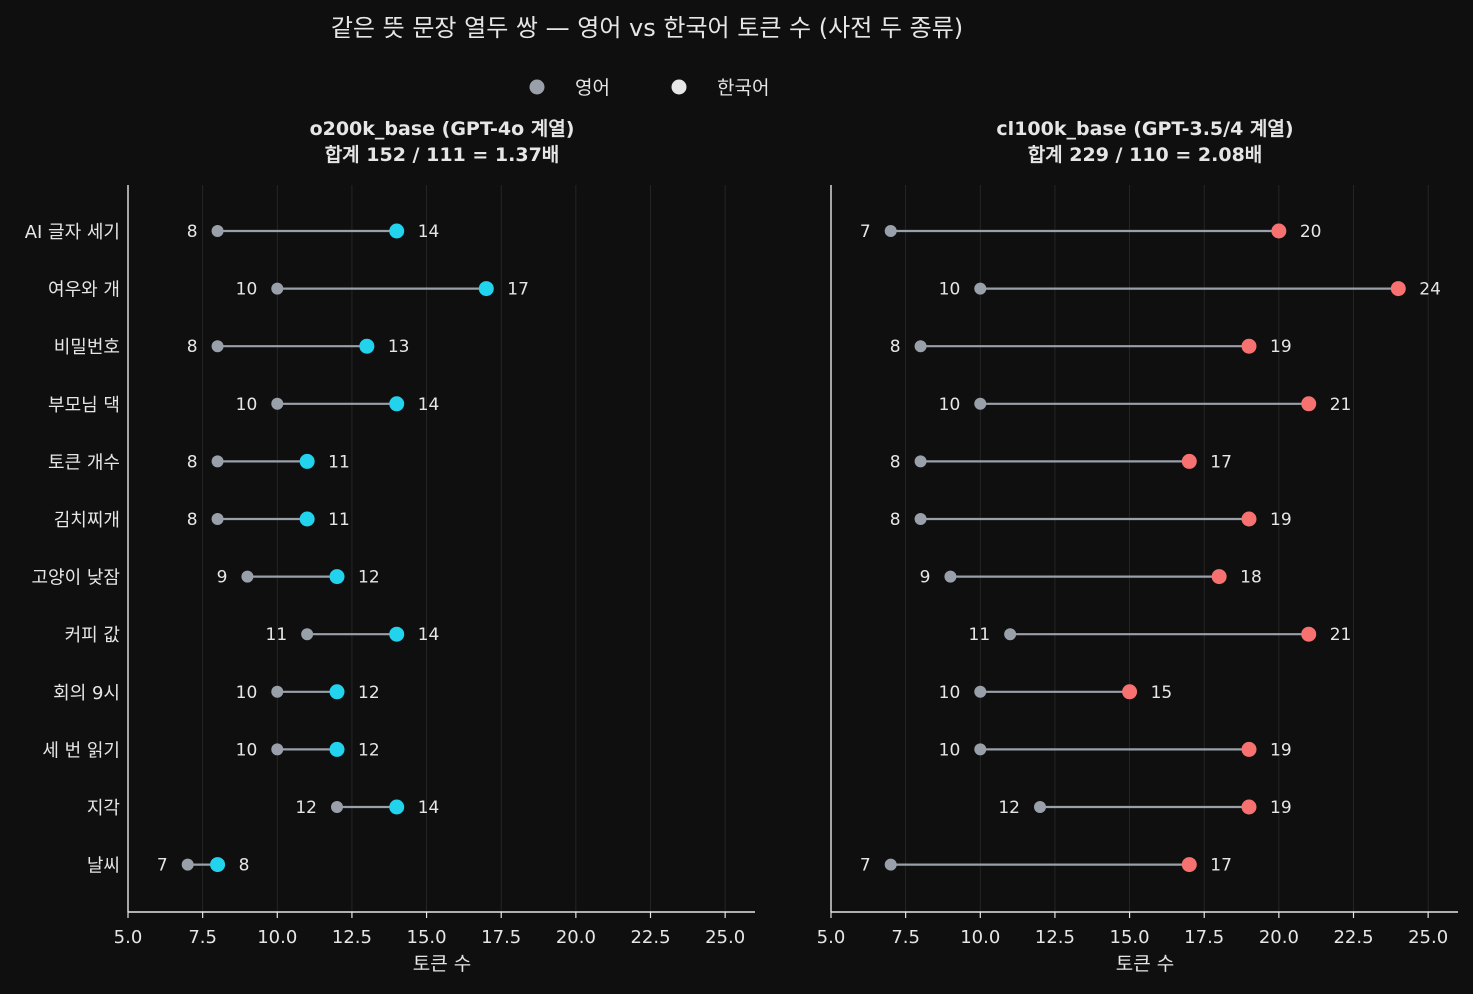 The width and height of the screenshot is (1473, 994). I want to click on panel-title: o200k_base (GPT-4o 계열), so click(442, 129).